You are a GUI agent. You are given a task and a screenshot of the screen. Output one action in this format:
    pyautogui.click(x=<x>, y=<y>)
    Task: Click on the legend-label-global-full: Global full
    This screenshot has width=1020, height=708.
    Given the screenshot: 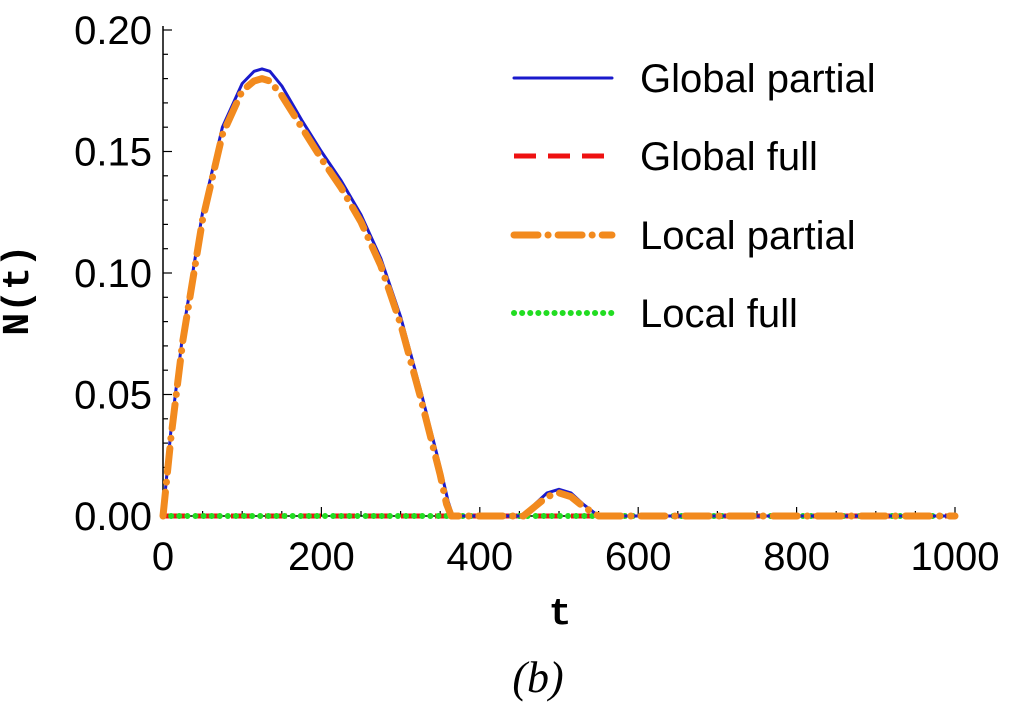 What is the action you would take?
    pyautogui.click(x=729, y=157)
    